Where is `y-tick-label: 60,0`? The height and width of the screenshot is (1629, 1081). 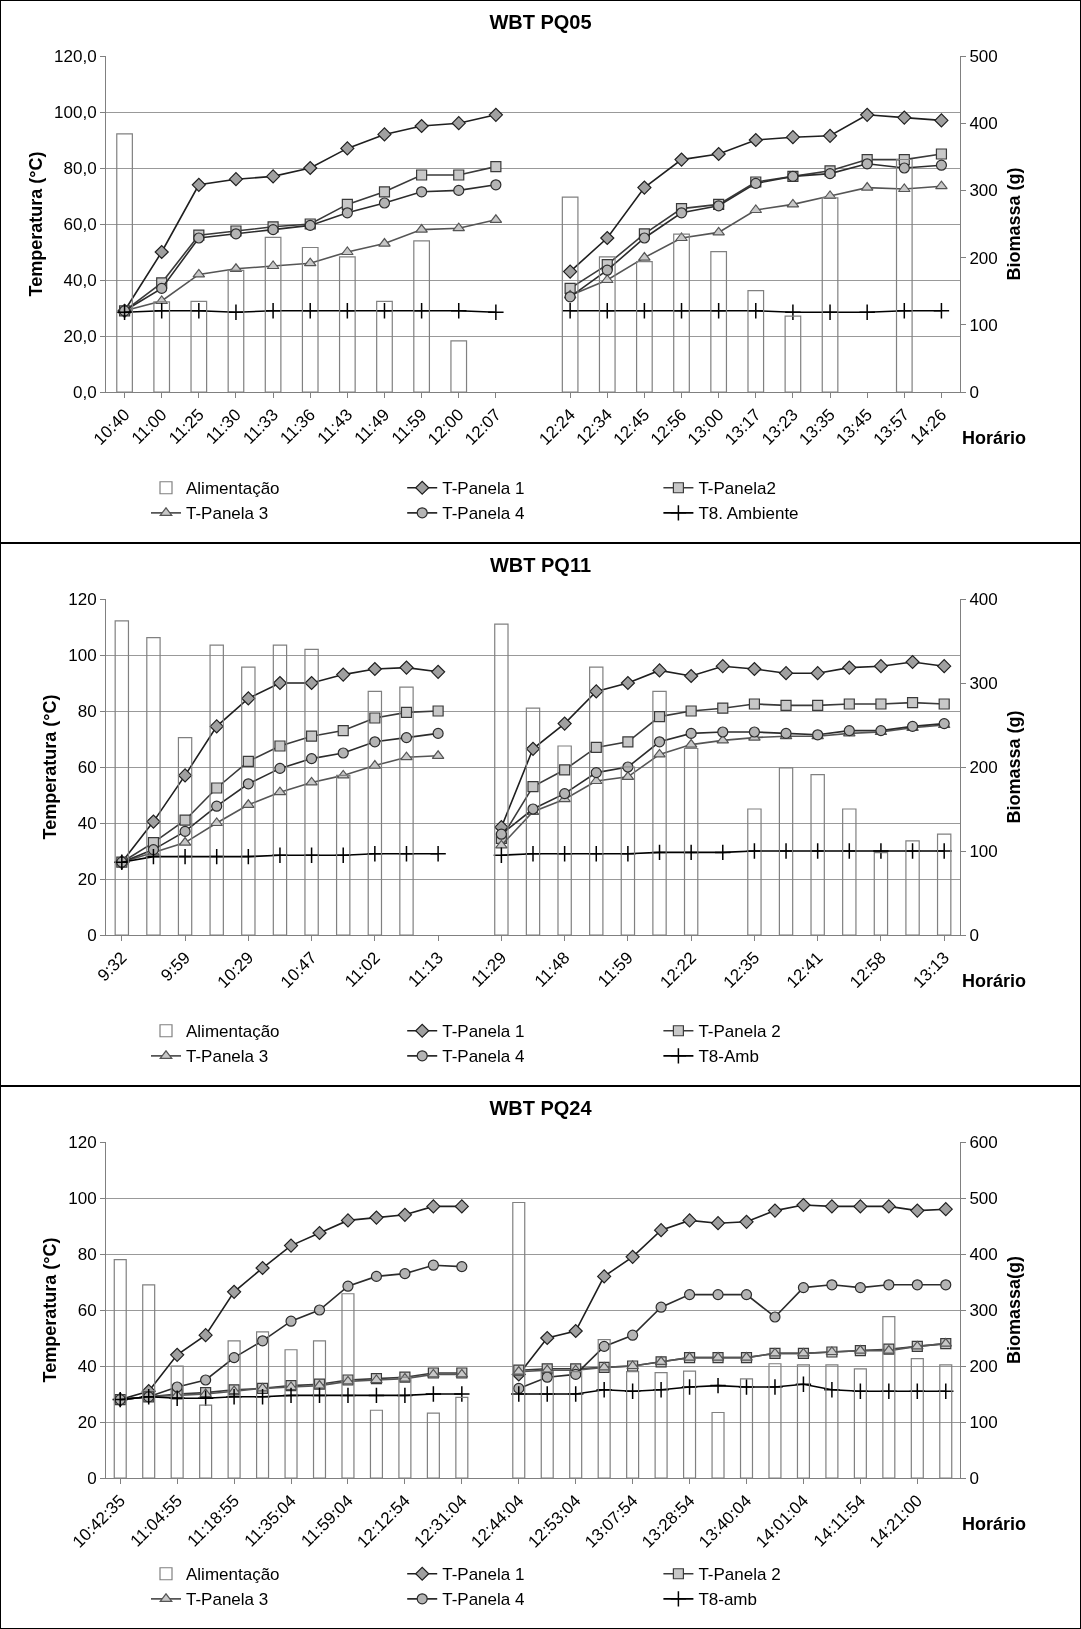
y-tick-label: 60,0 is located at coordinates (80, 224).